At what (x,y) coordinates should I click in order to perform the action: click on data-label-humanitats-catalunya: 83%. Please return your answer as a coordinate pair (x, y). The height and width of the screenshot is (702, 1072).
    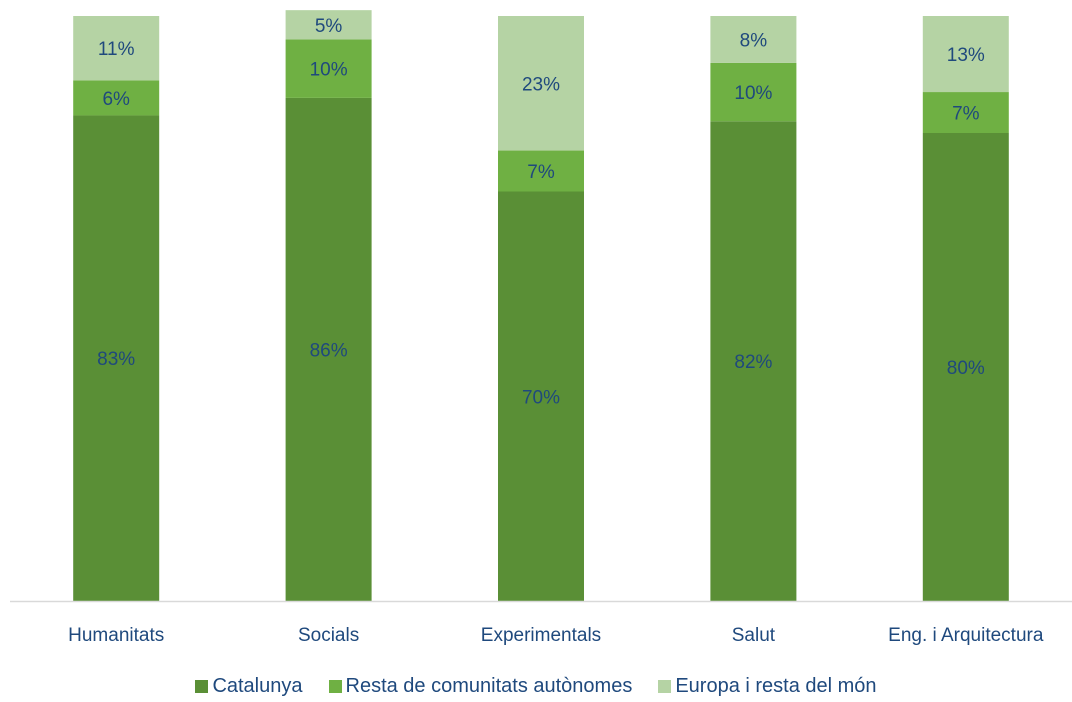
    Looking at the image, I should click on (116, 359).